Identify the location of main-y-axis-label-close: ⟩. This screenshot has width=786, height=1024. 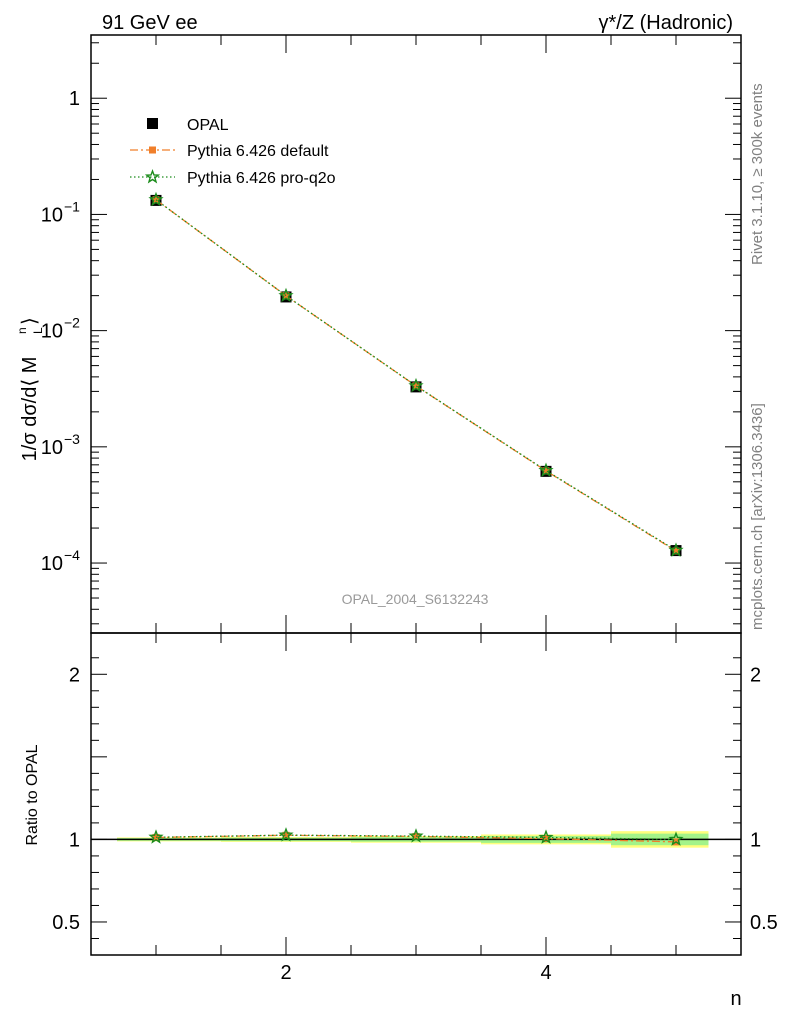
(30, 321).